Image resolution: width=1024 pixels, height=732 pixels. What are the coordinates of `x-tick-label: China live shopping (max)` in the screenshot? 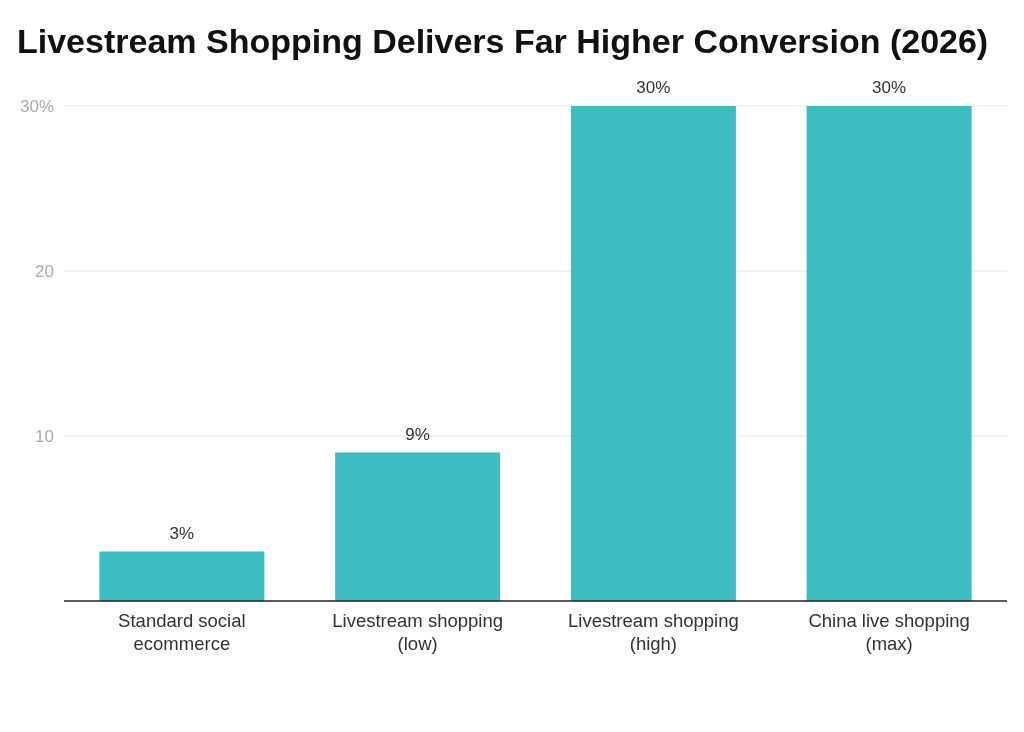 It's located at (889, 632).